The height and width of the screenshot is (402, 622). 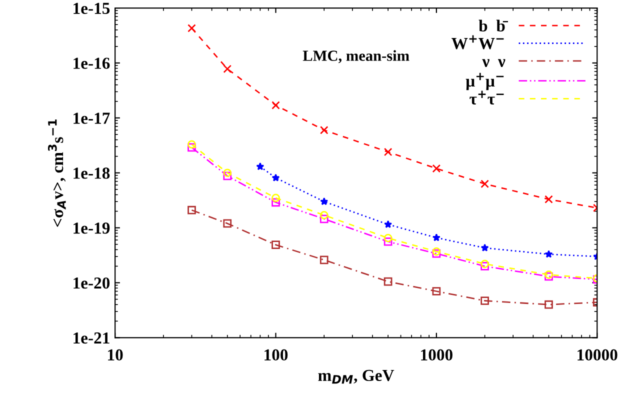 I want to click on x-tick-label: 100, so click(x=276, y=355).